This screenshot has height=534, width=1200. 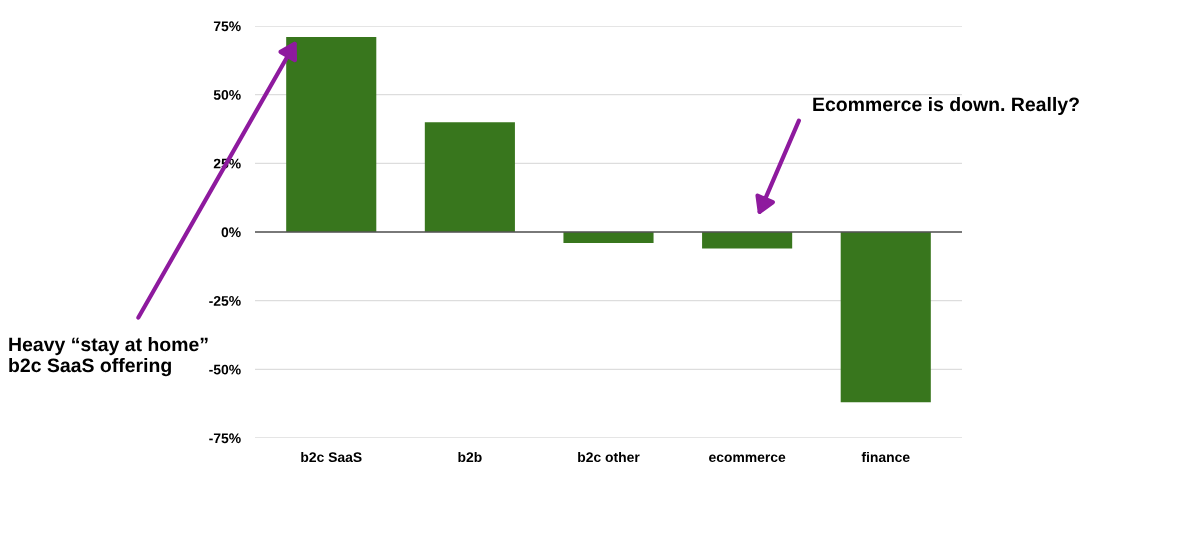 I want to click on x-tick-label: b2b, so click(x=470, y=457).